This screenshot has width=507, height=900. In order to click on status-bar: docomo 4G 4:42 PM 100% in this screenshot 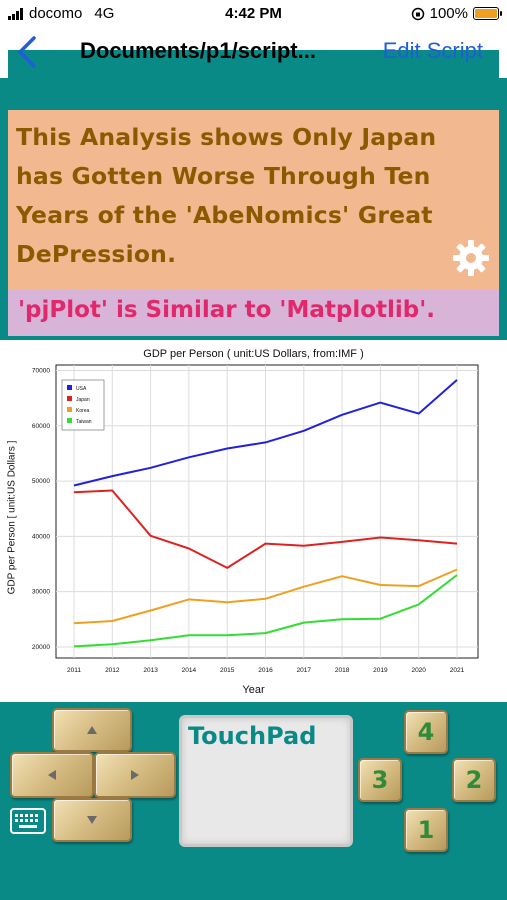, I will do `click(253, 14)`.